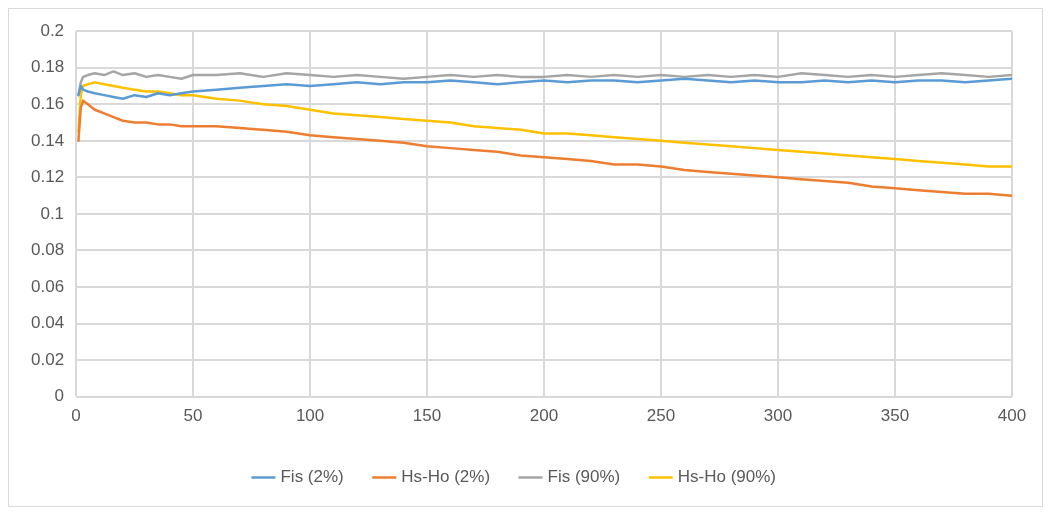  I want to click on legend-label: Fis (2%), so click(312, 477).